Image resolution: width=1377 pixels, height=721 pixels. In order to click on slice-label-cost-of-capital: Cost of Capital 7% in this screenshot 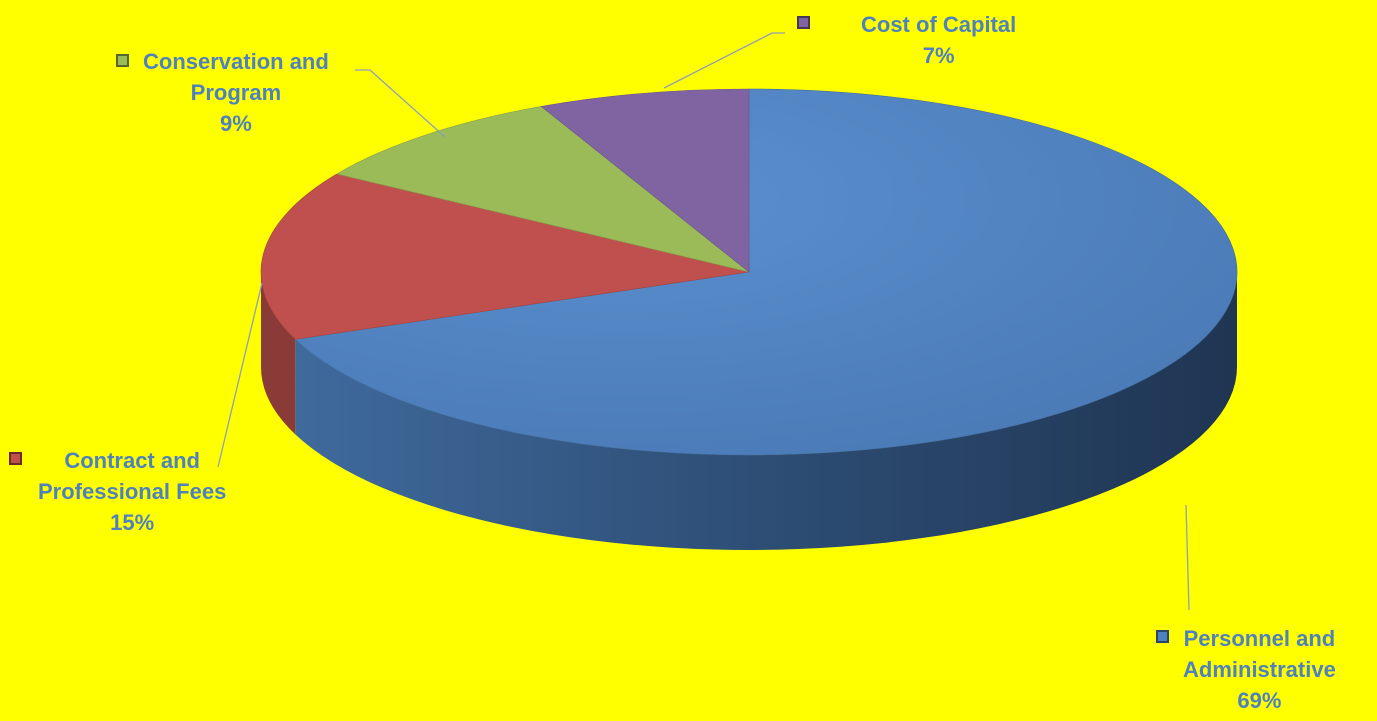, I will do `click(938, 40)`.